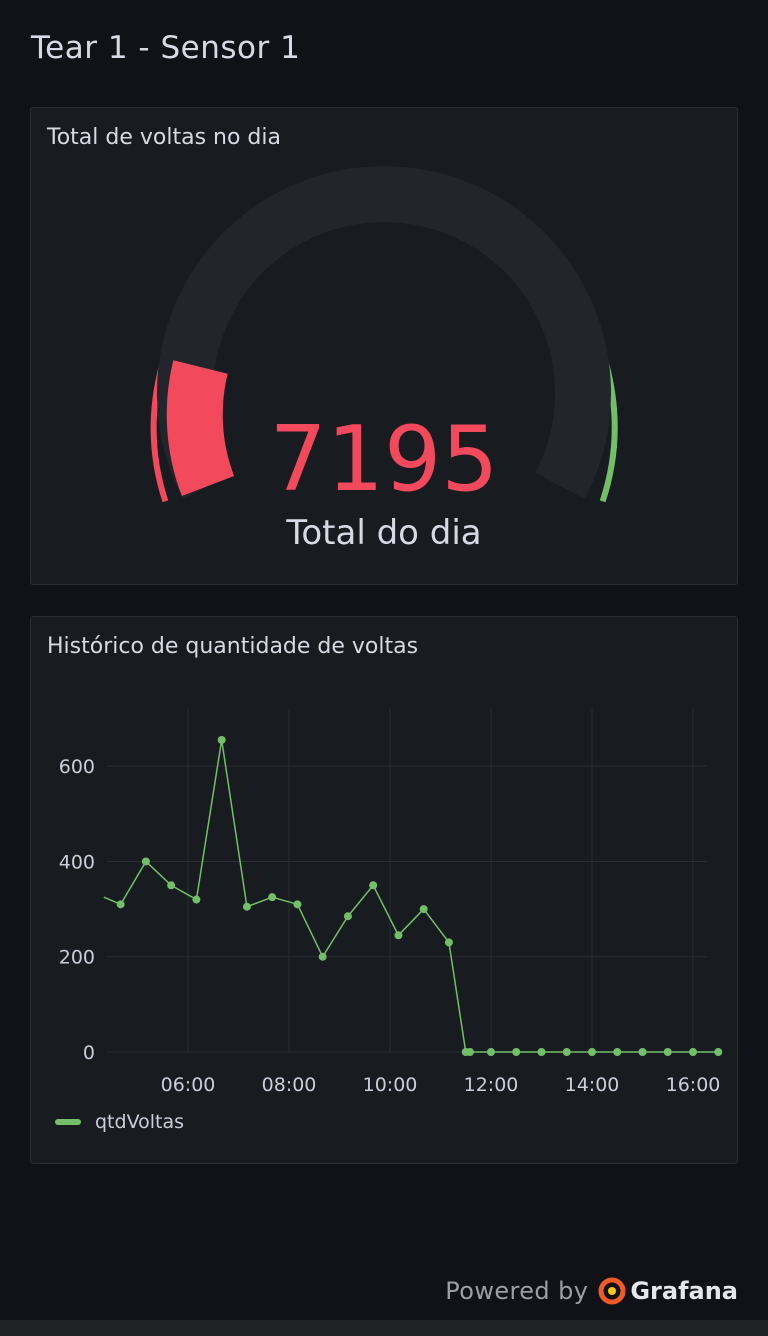 This screenshot has height=1336, width=768. Describe the element at coordinates (383, 459) in the screenshot. I see `gauge-value: 7195` at that location.